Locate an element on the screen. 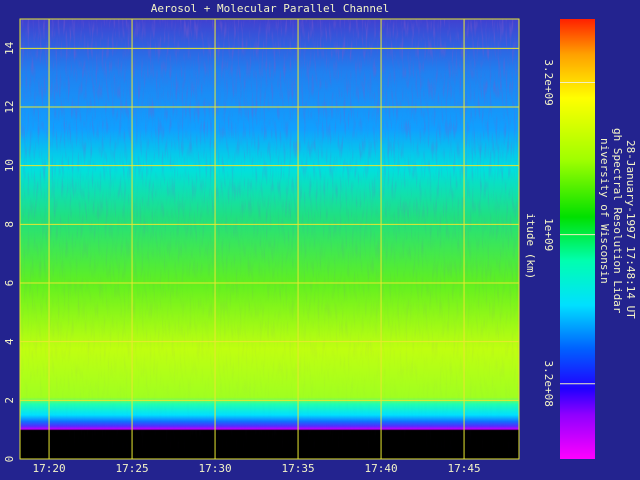 The image size is (640, 480). y-tick-label: 10 is located at coordinates (9, 165).